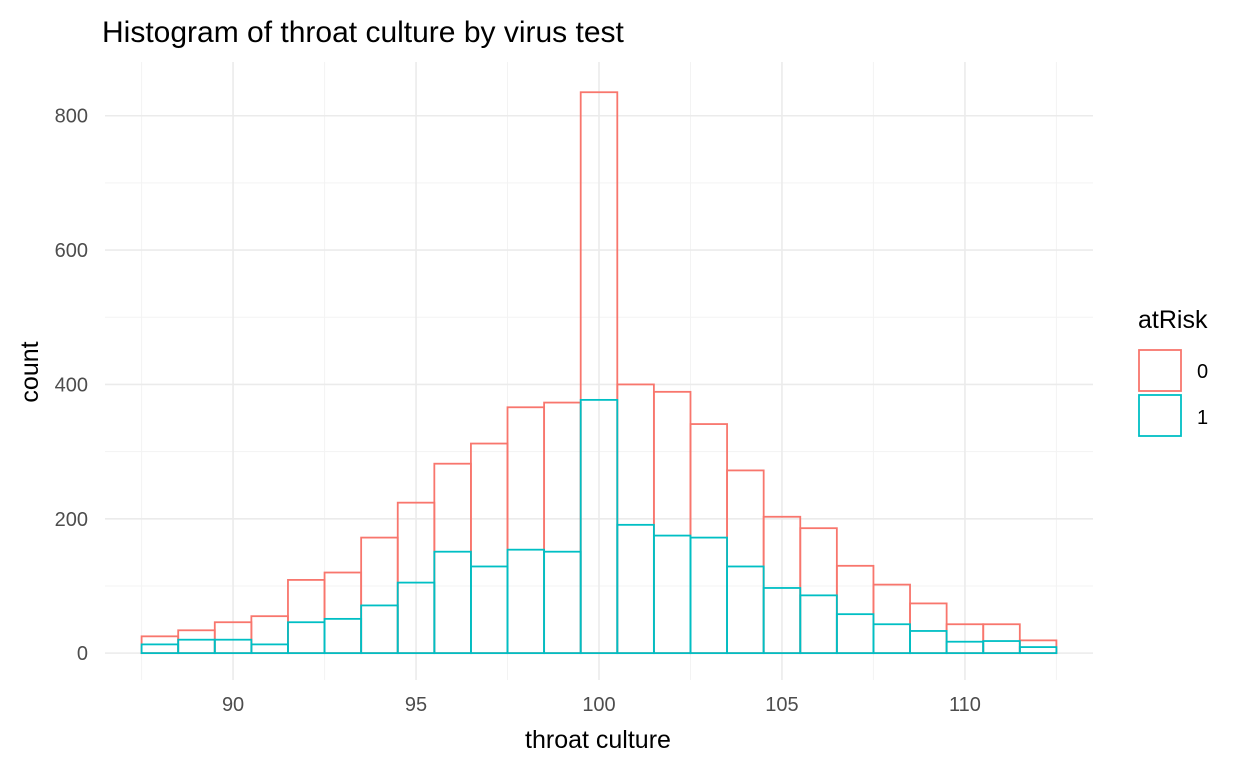 This screenshot has height=768, width=1248. Describe the element at coordinates (71, 520) in the screenshot. I see `y-tick-label: 200` at that location.